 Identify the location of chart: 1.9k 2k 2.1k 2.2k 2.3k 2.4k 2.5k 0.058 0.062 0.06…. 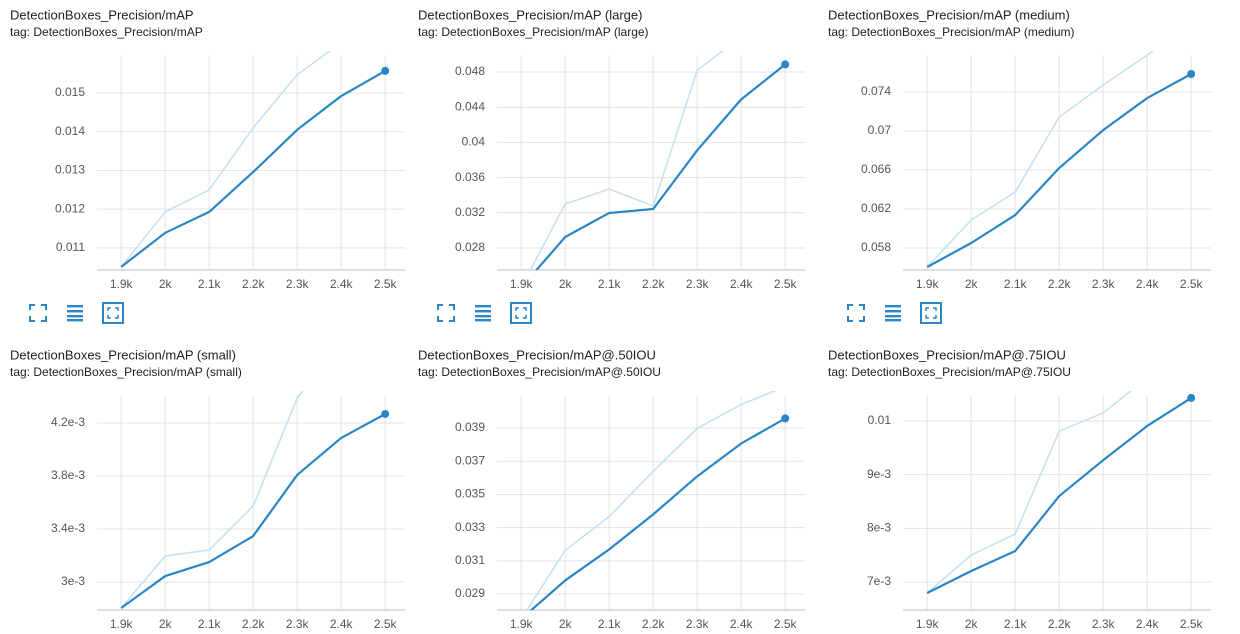
(1036, 171).